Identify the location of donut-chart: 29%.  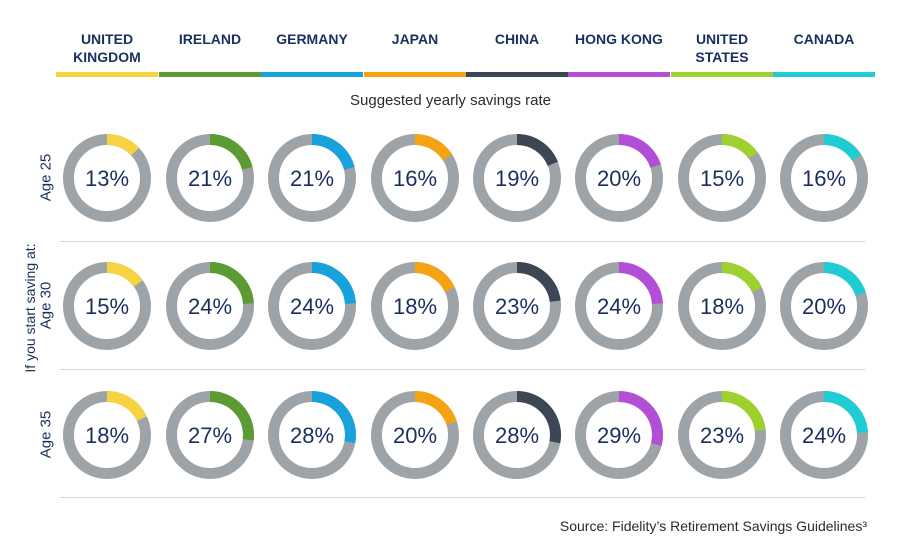
(619, 435).